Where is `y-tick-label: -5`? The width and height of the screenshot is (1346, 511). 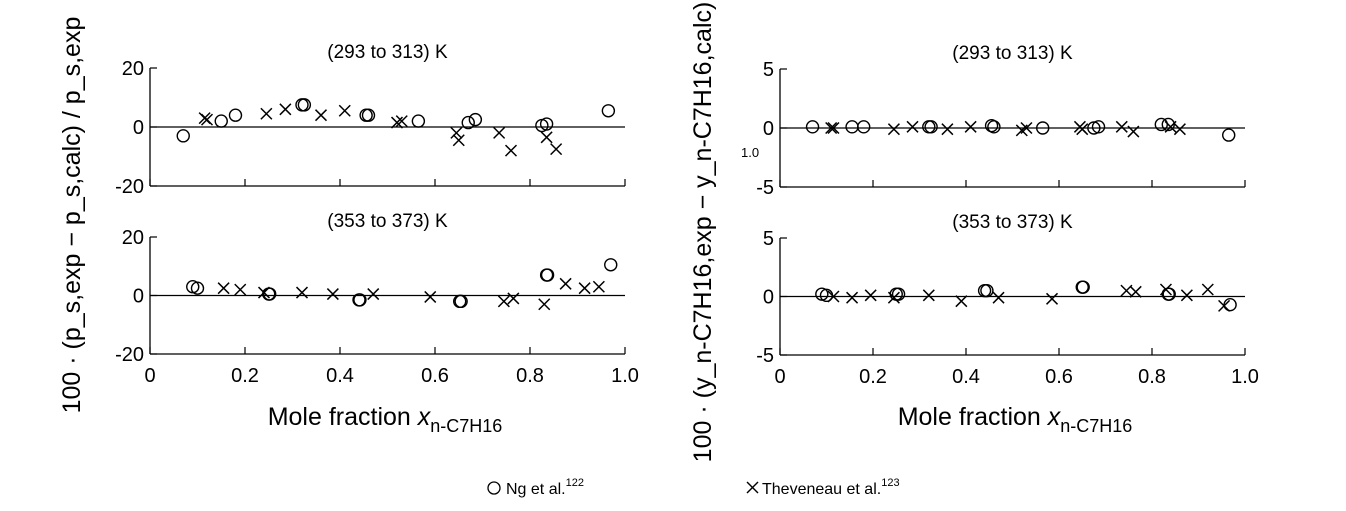
y-tick-label: -5 is located at coordinates (765, 356).